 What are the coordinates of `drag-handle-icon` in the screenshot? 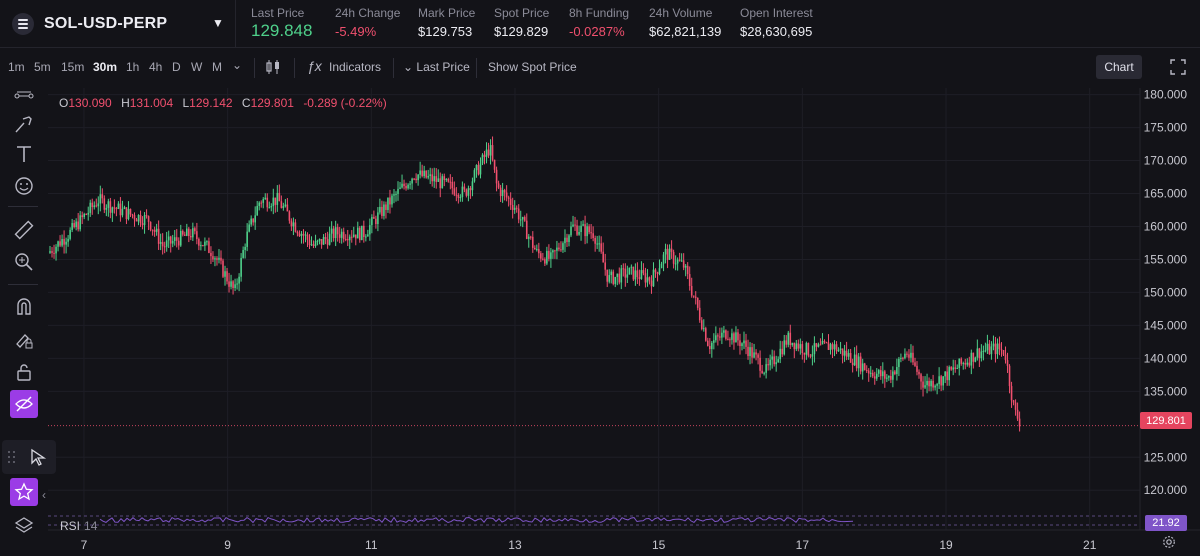 It's located at (12, 457).